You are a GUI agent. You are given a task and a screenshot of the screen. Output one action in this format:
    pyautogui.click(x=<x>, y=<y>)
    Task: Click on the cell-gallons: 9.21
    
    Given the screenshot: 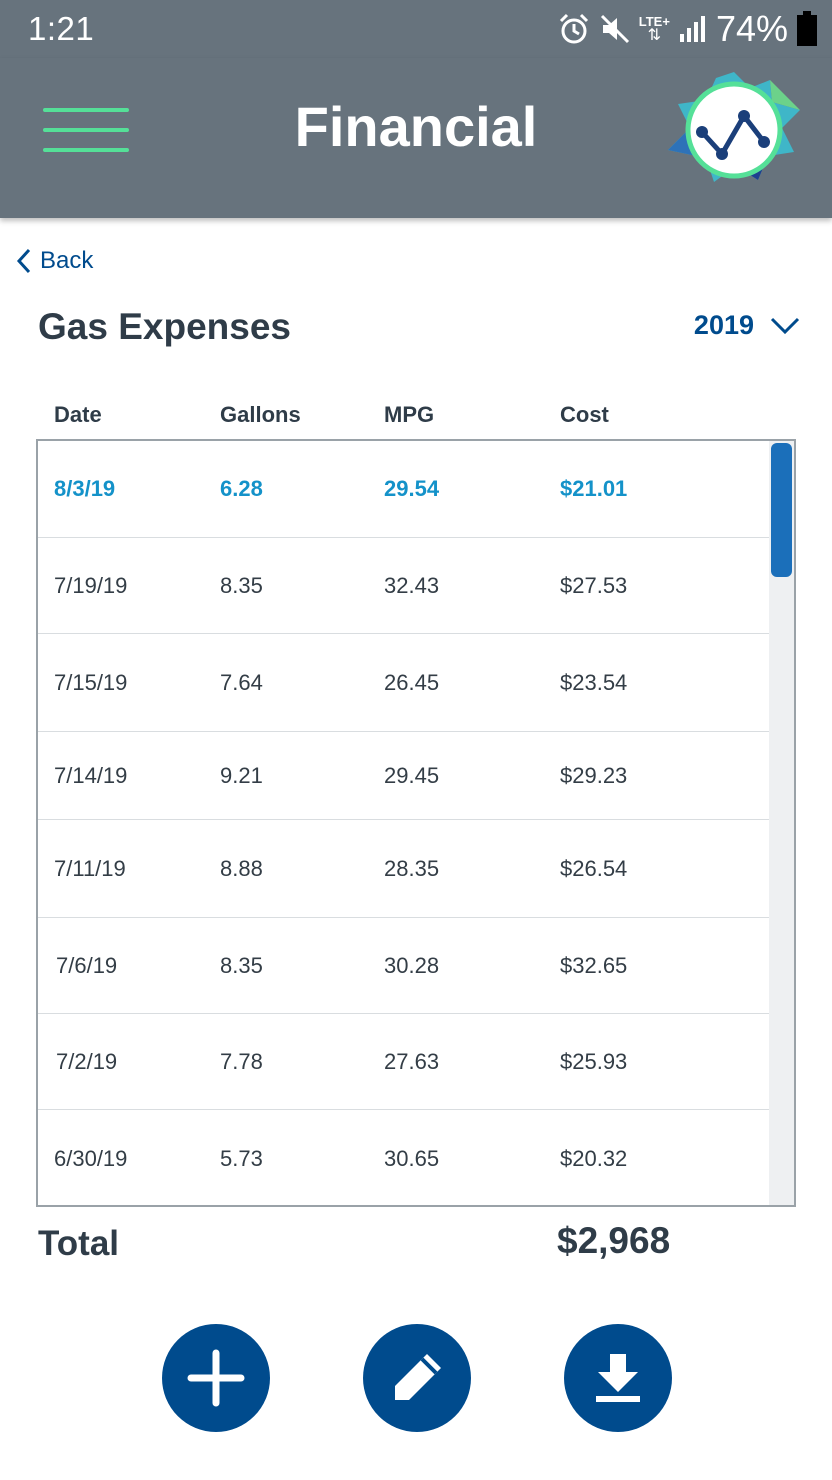 What is the action you would take?
    pyautogui.click(x=241, y=775)
    